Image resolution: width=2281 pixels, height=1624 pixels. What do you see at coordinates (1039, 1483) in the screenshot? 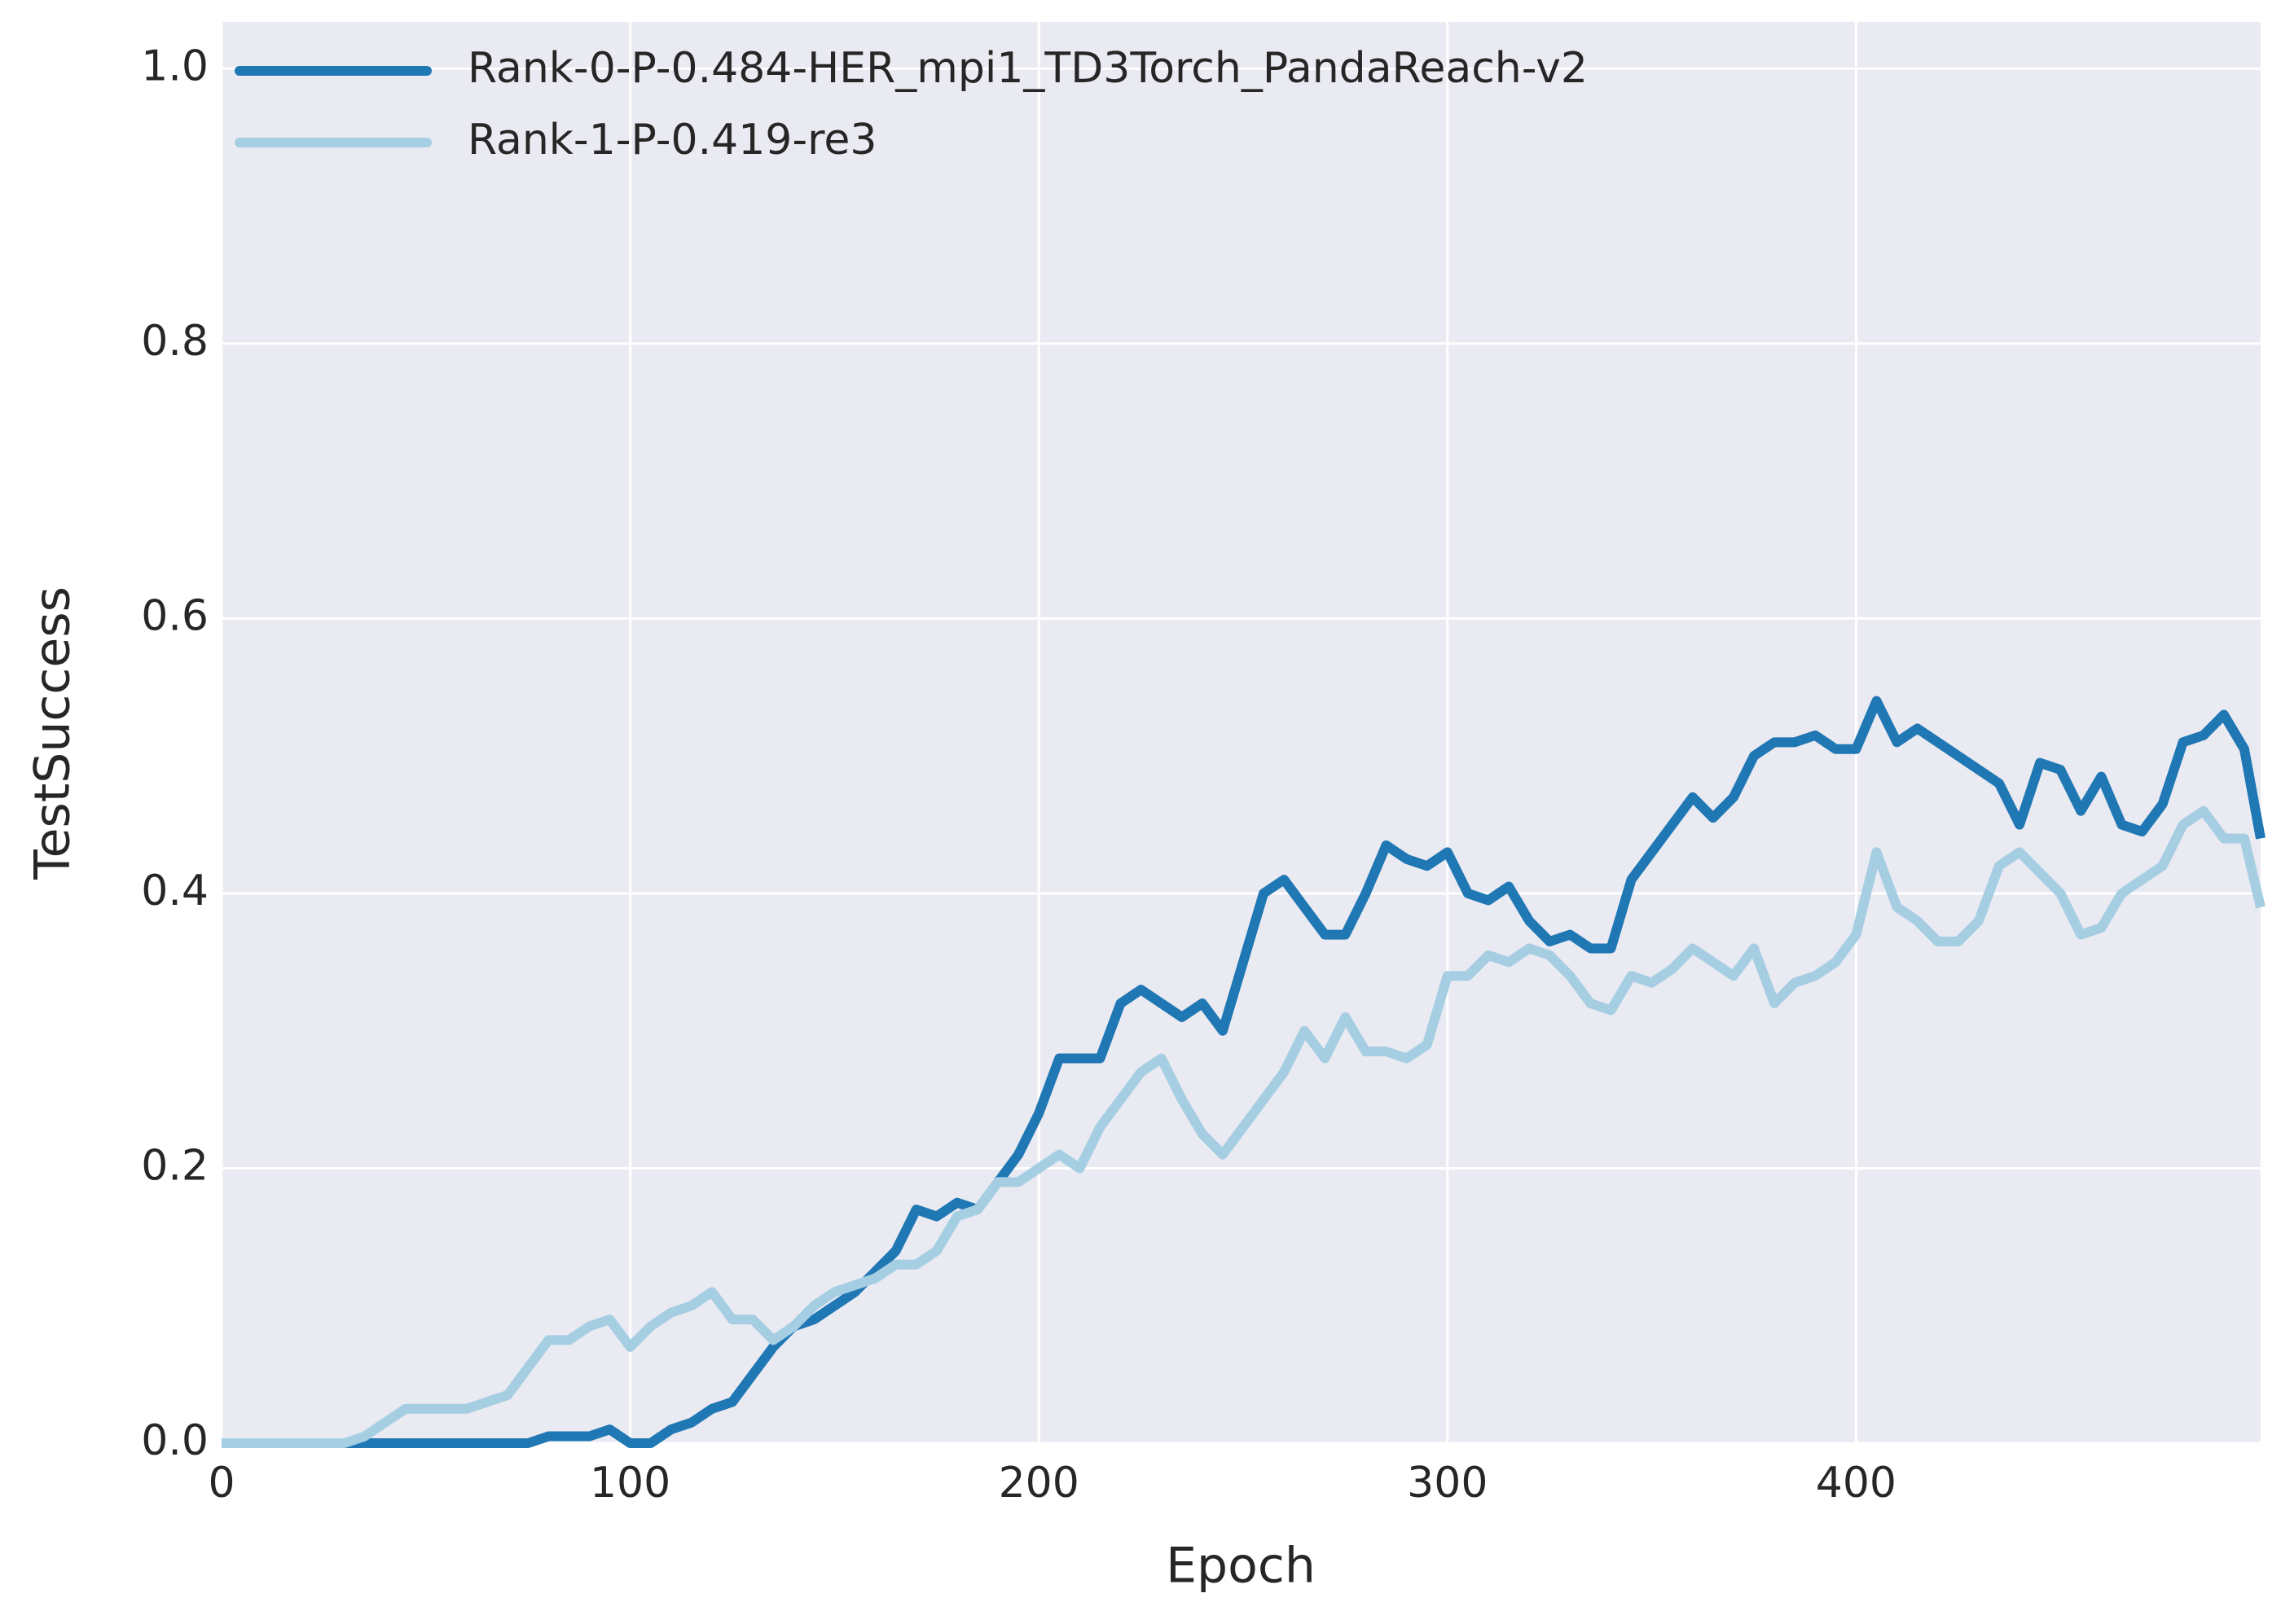
I see `x-tick-label: 200` at bounding box center [1039, 1483].